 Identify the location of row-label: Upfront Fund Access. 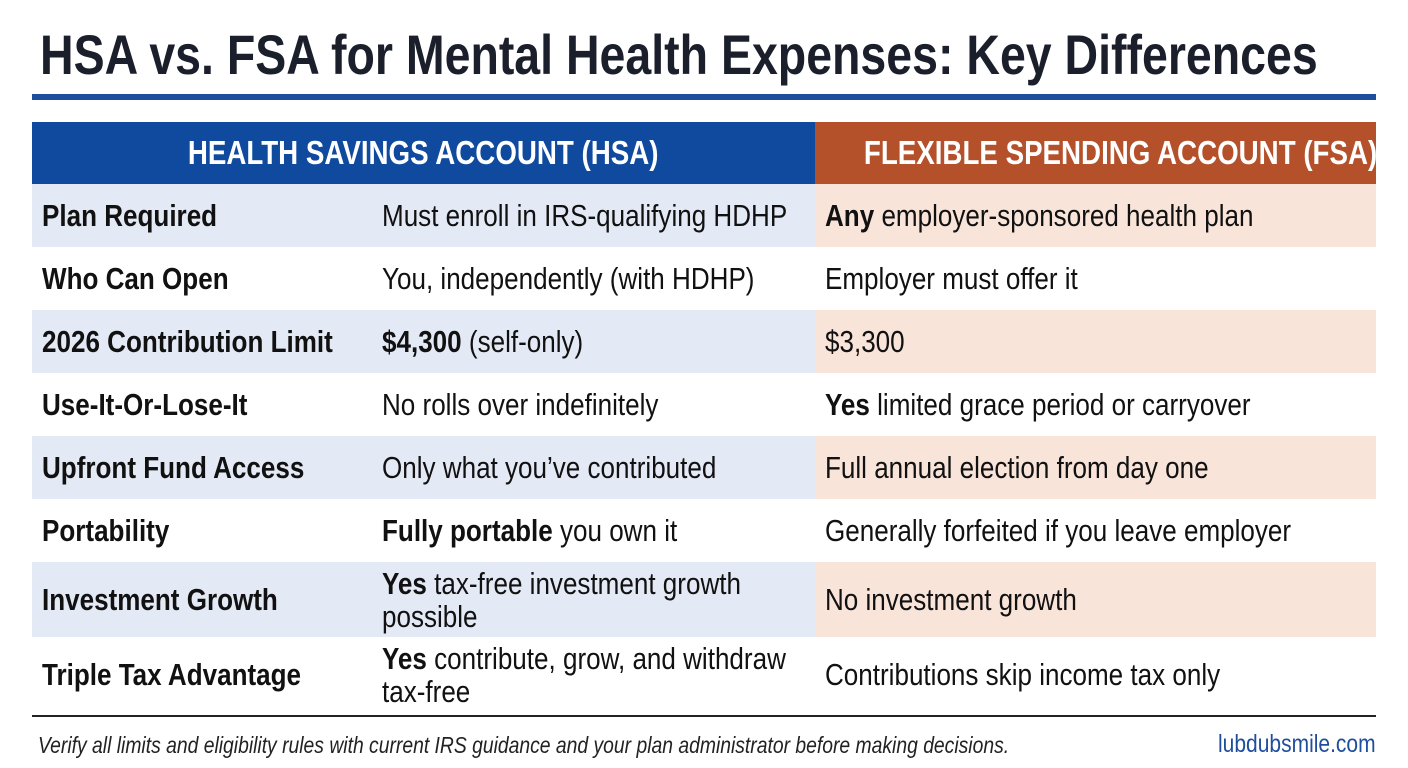
(202, 467).